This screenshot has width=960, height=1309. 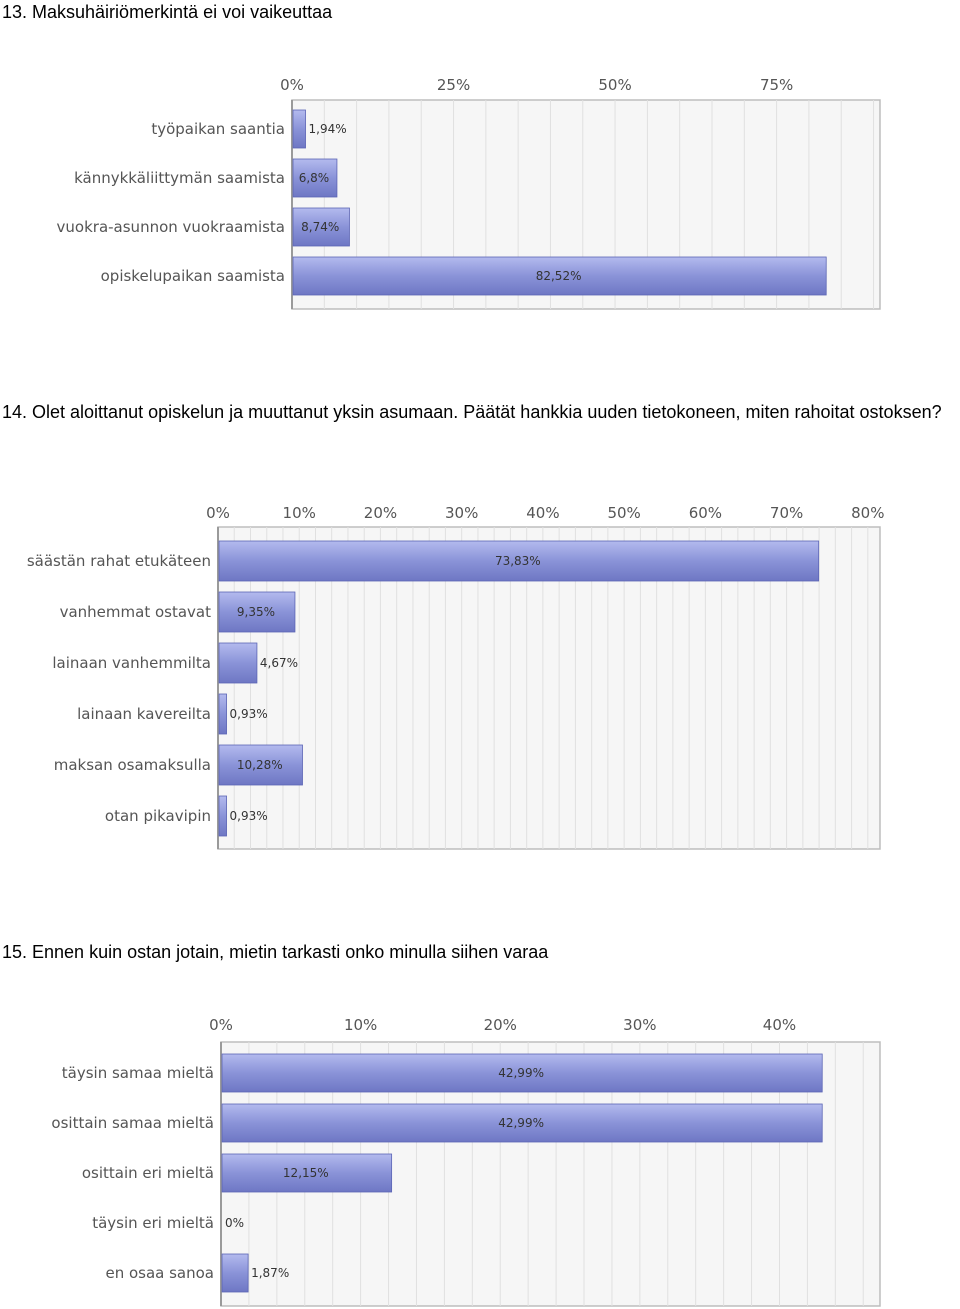 I want to click on category-label: lainaan kavereilta, so click(x=144, y=714).